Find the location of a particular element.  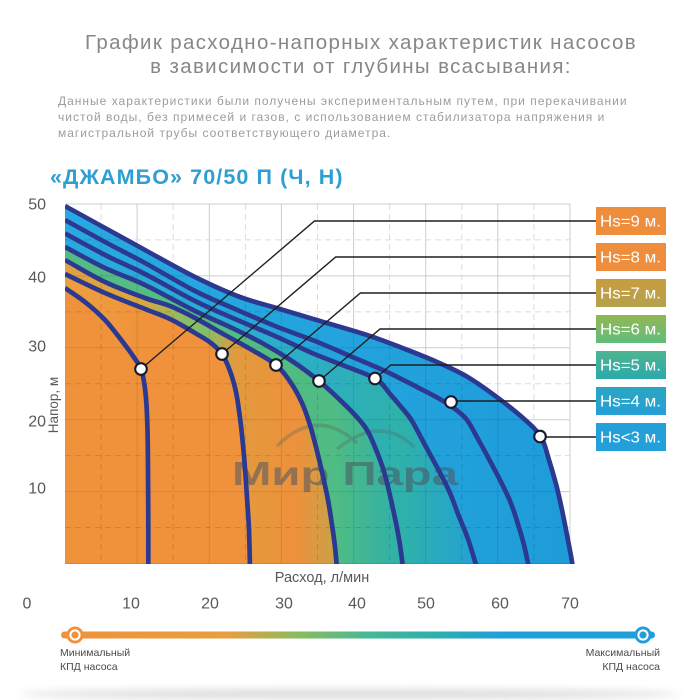

svg-text: 60 is located at coordinates (500, 604).